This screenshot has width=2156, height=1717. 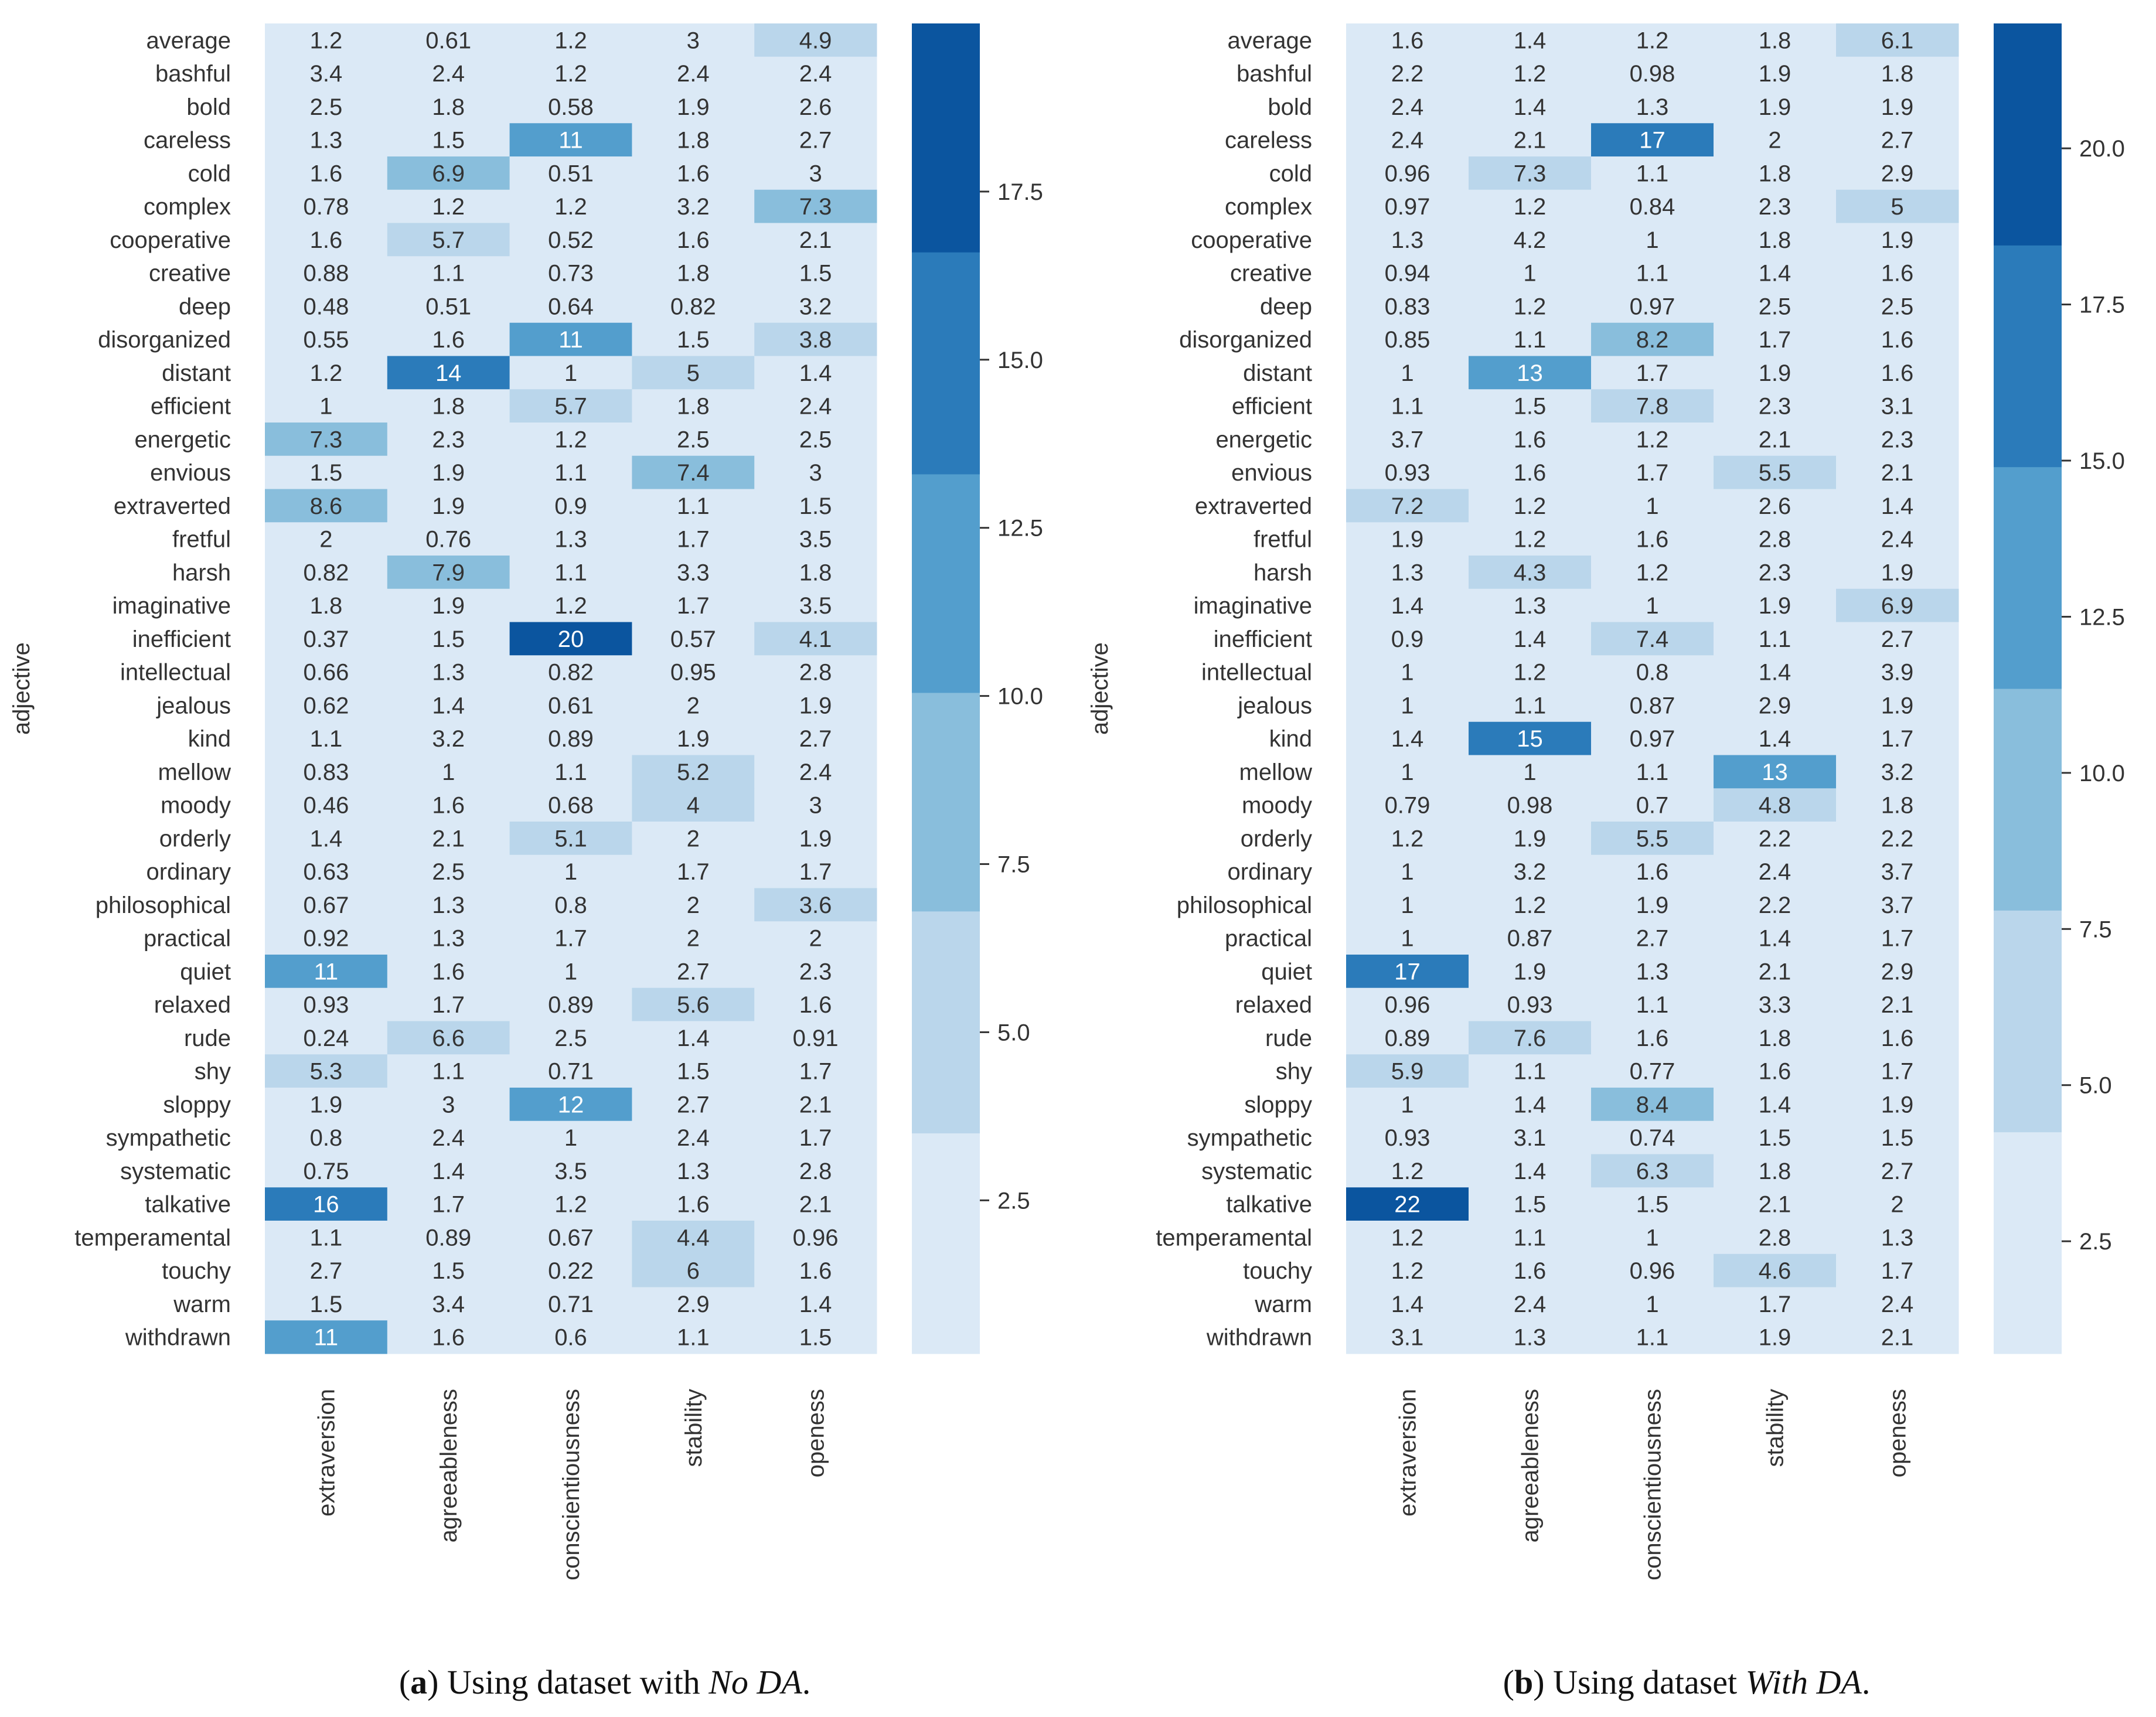 I want to click on cell-value-label: 1, so click(x=1407, y=905).